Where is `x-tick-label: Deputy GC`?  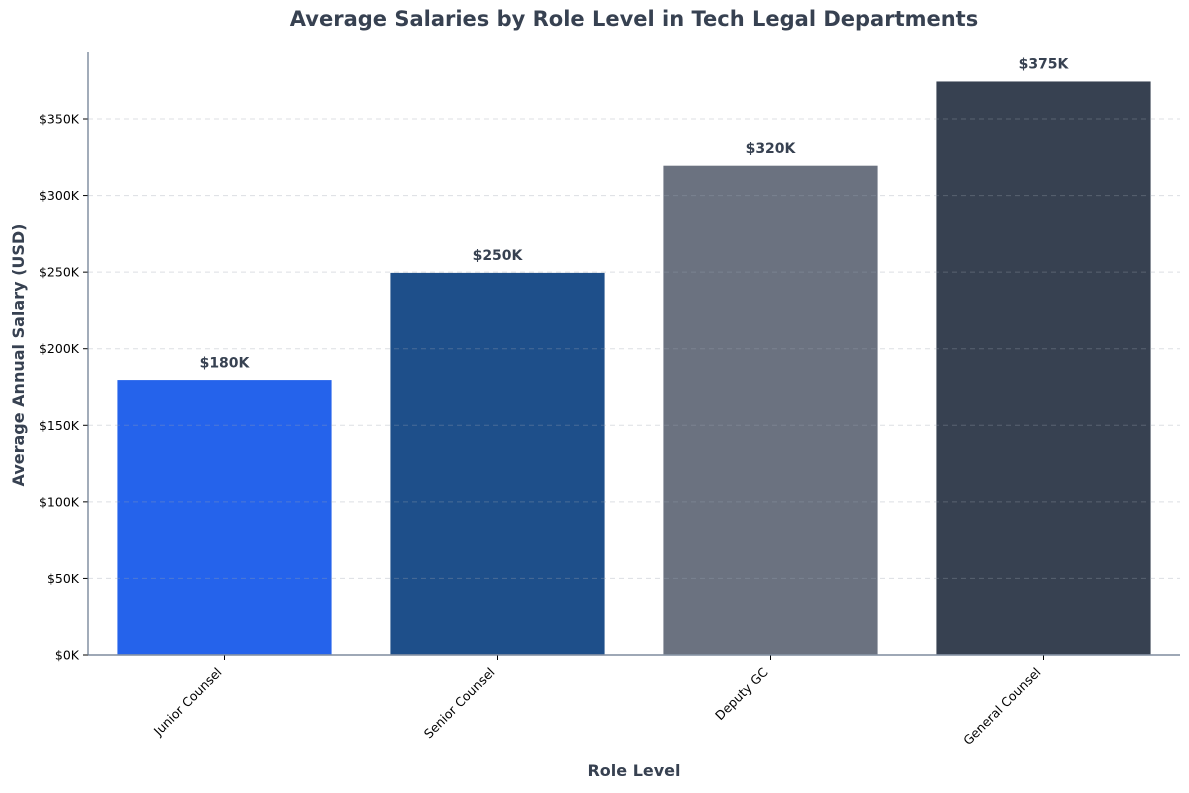 x-tick-label: Deputy GC is located at coordinates (741, 693).